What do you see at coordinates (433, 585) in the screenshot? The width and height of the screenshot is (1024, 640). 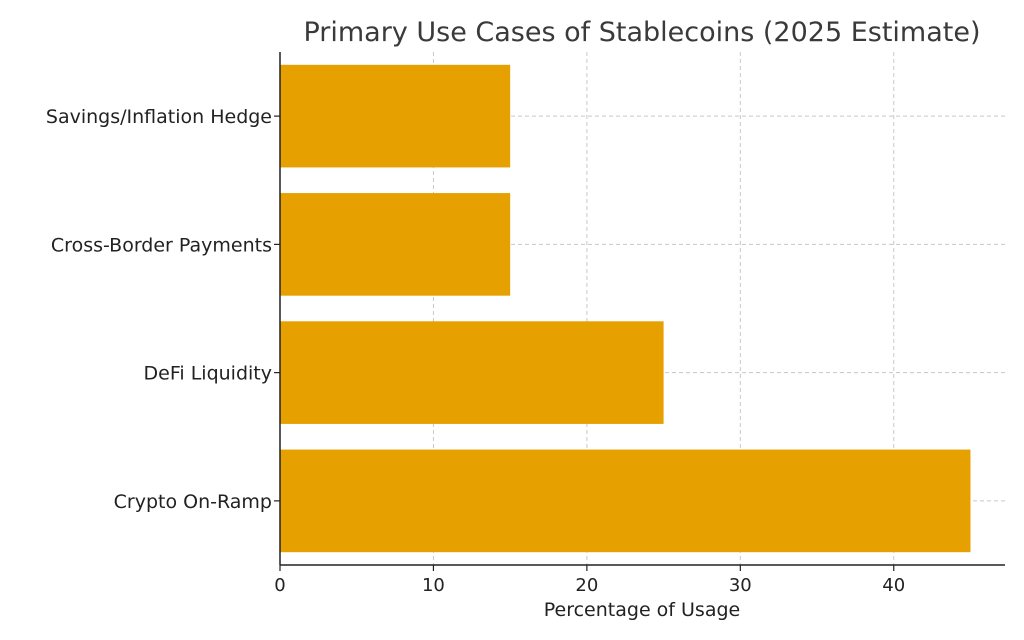 I see `x-tick-label: 10` at bounding box center [433, 585].